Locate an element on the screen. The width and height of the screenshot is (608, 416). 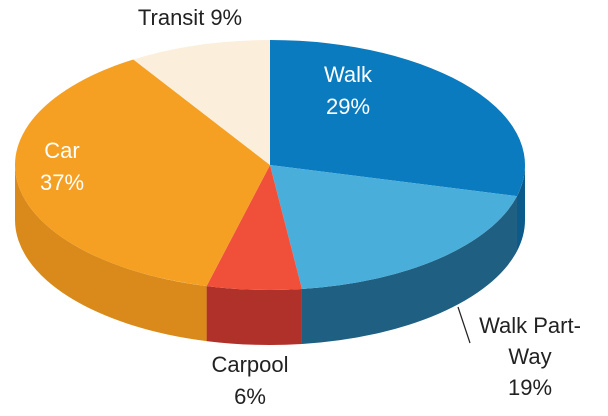
category-label: Car is located at coordinates (61, 150).